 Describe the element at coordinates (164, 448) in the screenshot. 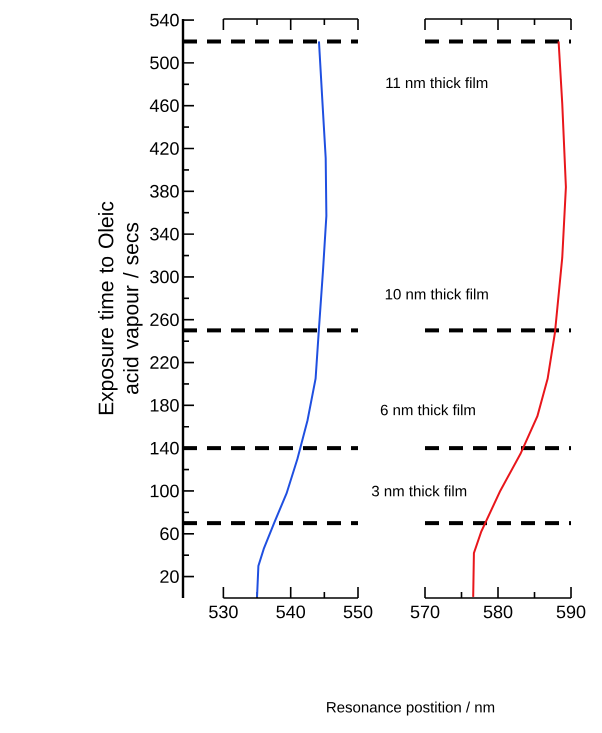

I see `y-tick-label: 140` at that location.